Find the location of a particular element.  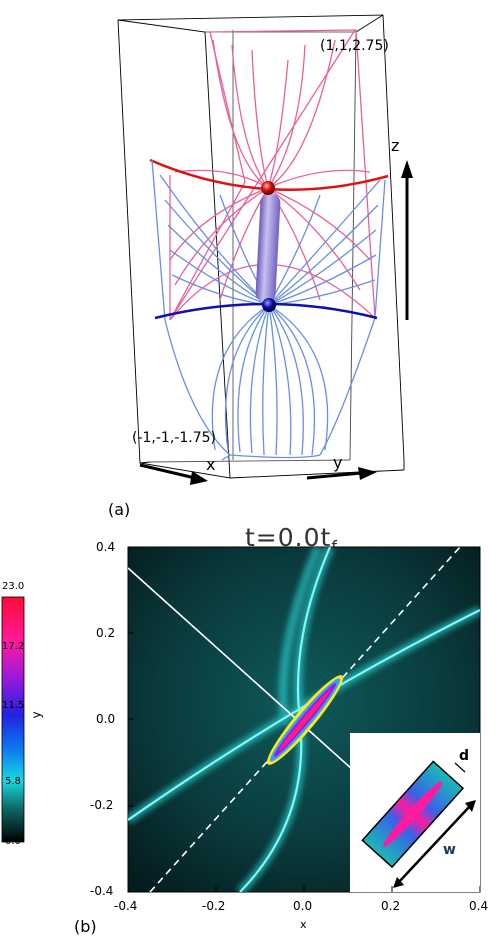

axis-y-label: y is located at coordinates (338, 462).